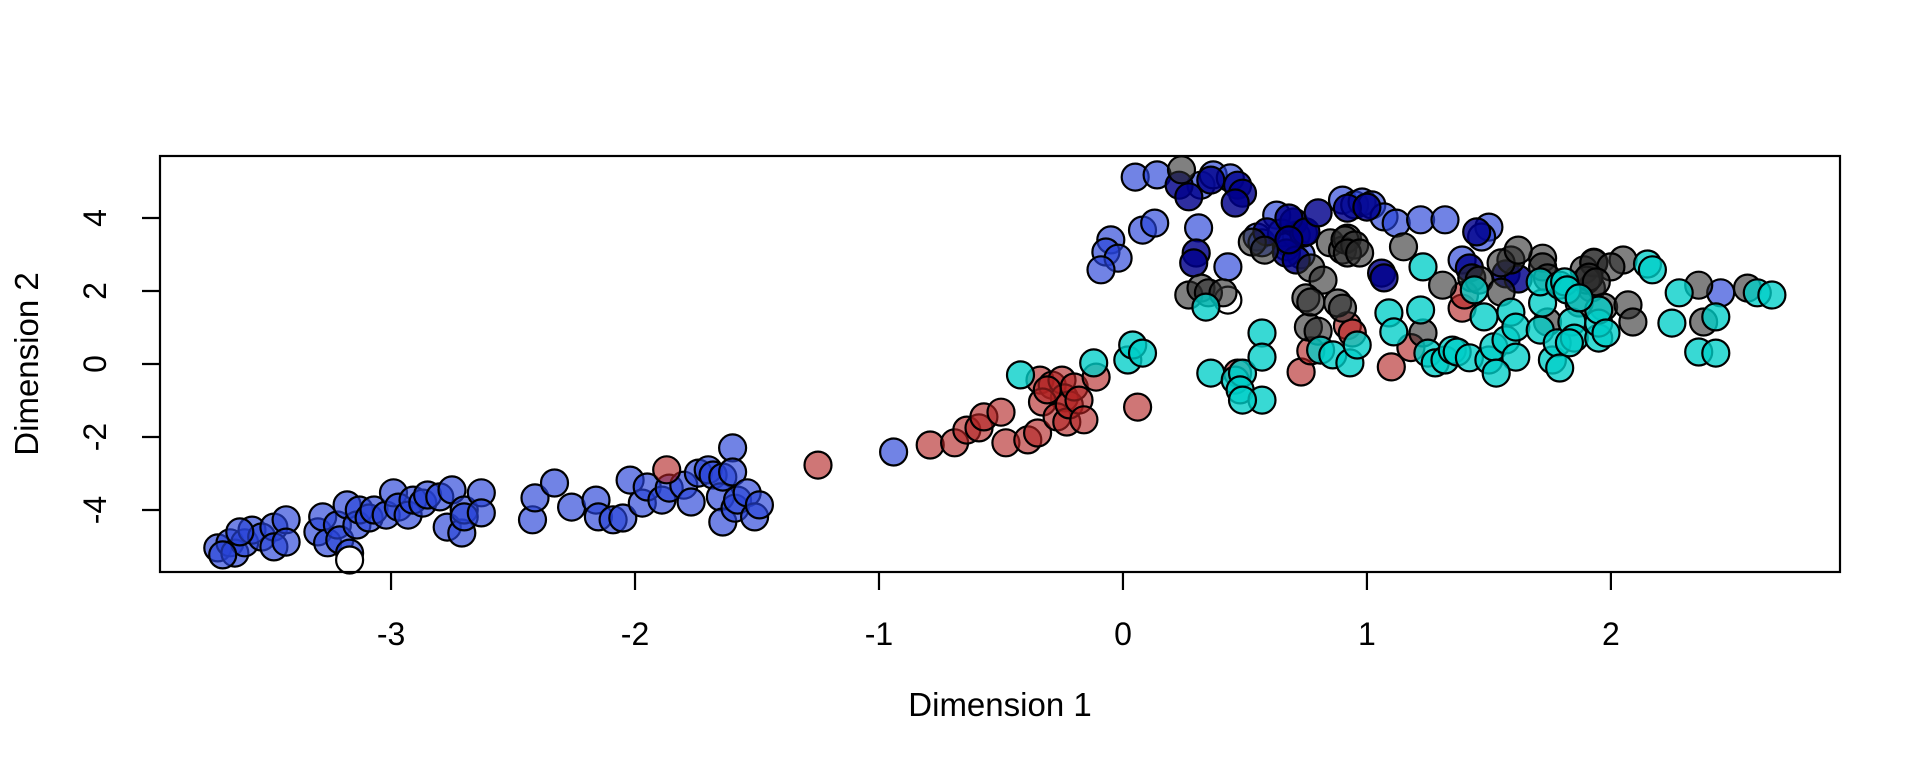 This screenshot has height=768, width=1920. What do you see at coordinates (26, 363) in the screenshot?
I see `y-axis-title: Dimension 2` at bounding box center [26, 363].